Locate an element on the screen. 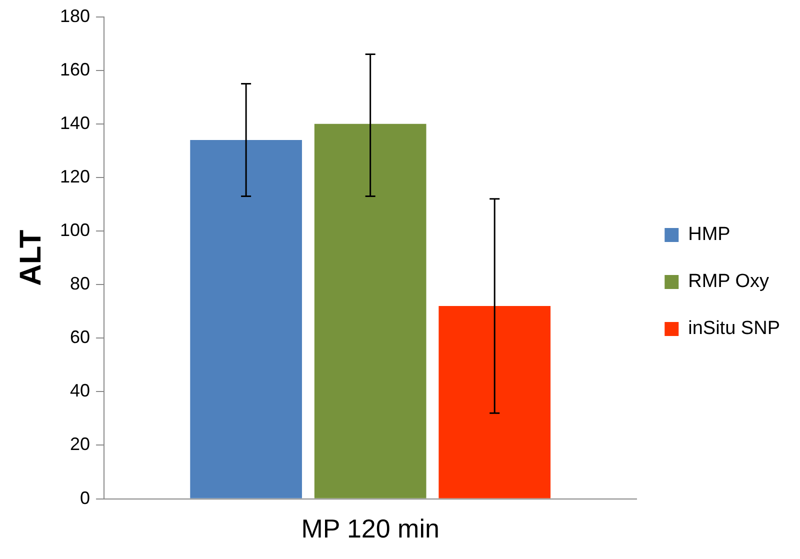  y-tick-label: 20 is located at coordinates (80, 444).